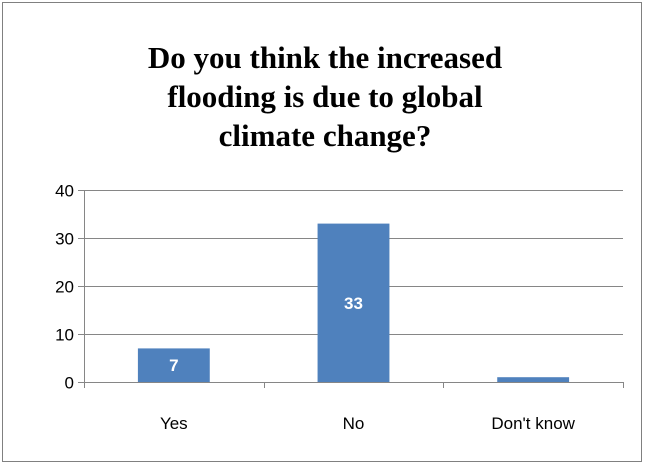 The height and width of the screenshot is (466, 646). What do you see at coordinates (64, 239) in the screenshot?
I see `y-tick-label: 30` at bounding box center [64, 239].